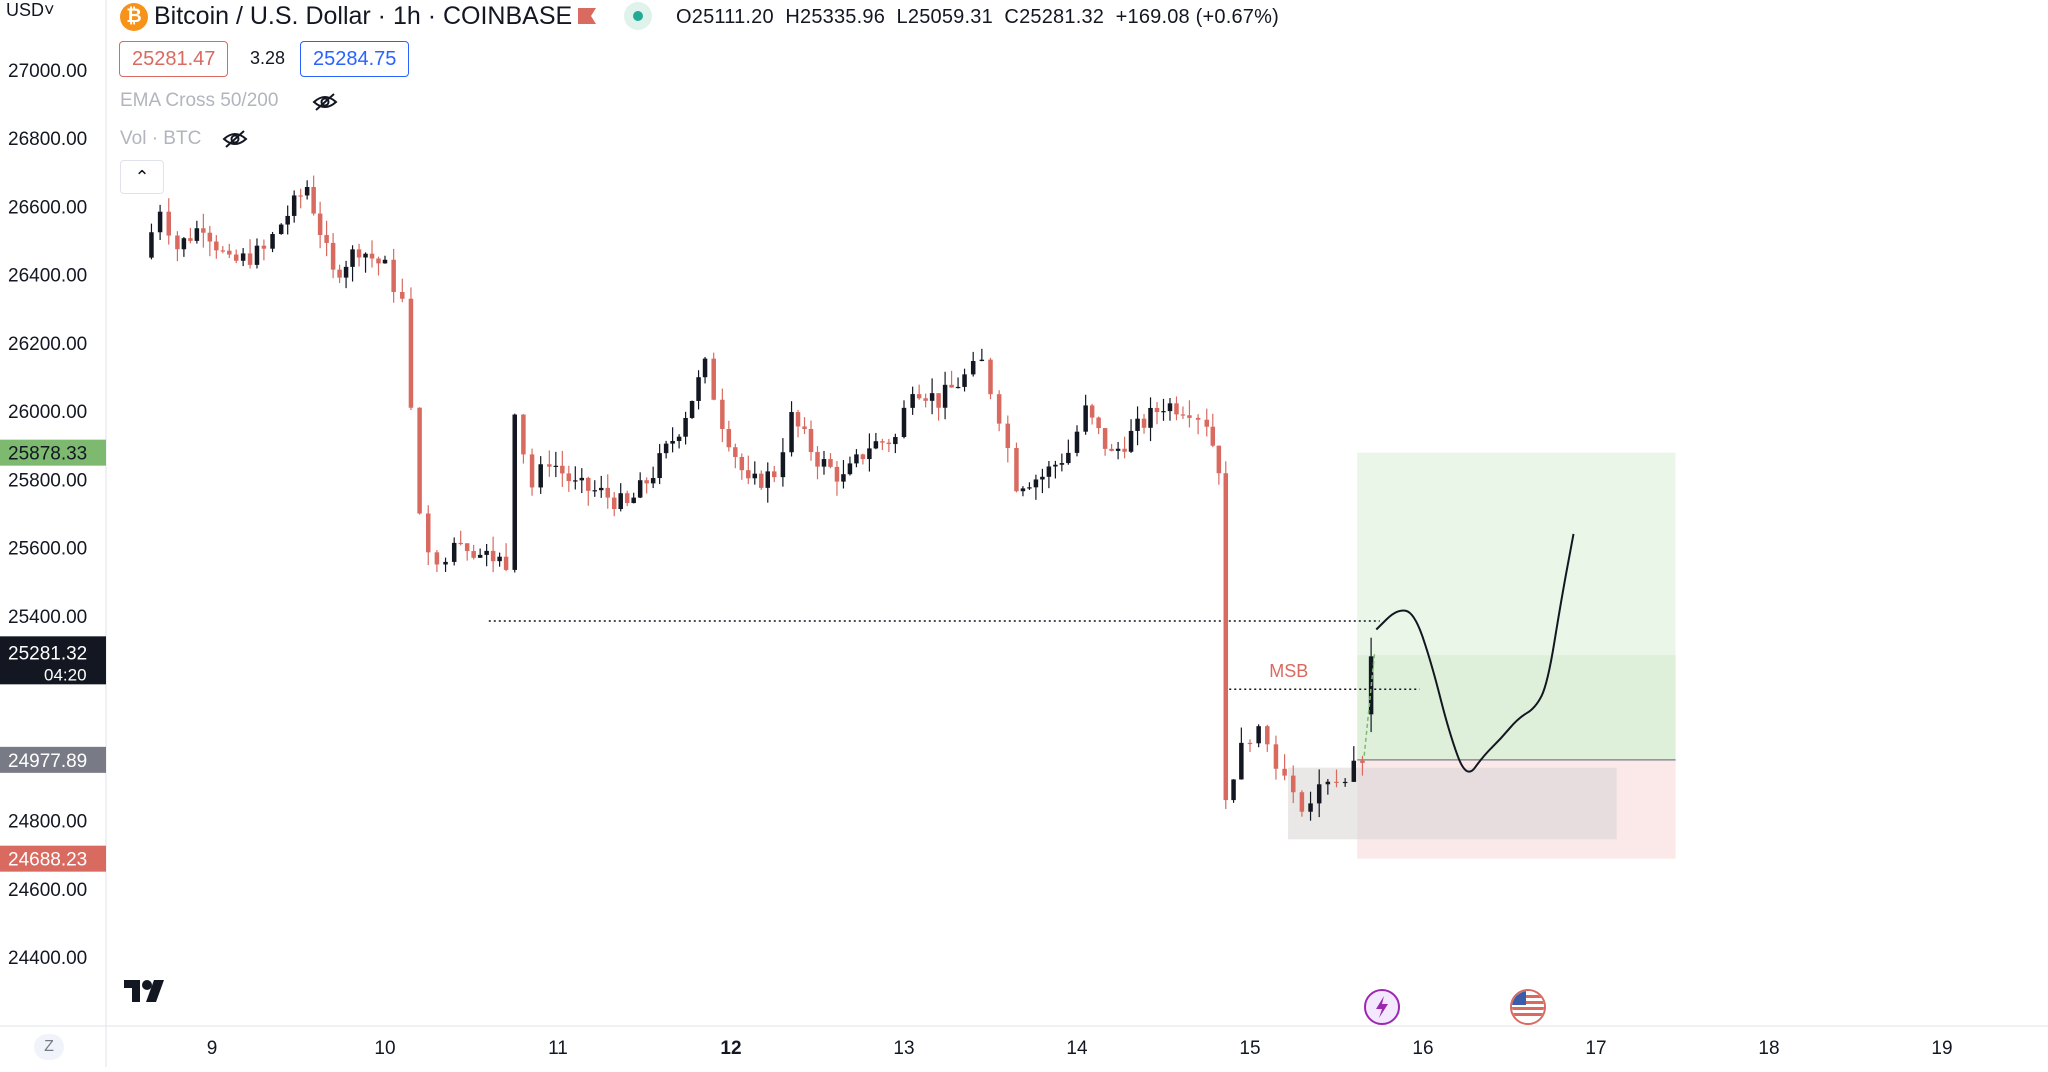 The image size is (2048, 1072). I want to click on timezone-button: Z, so click(49, 1047).